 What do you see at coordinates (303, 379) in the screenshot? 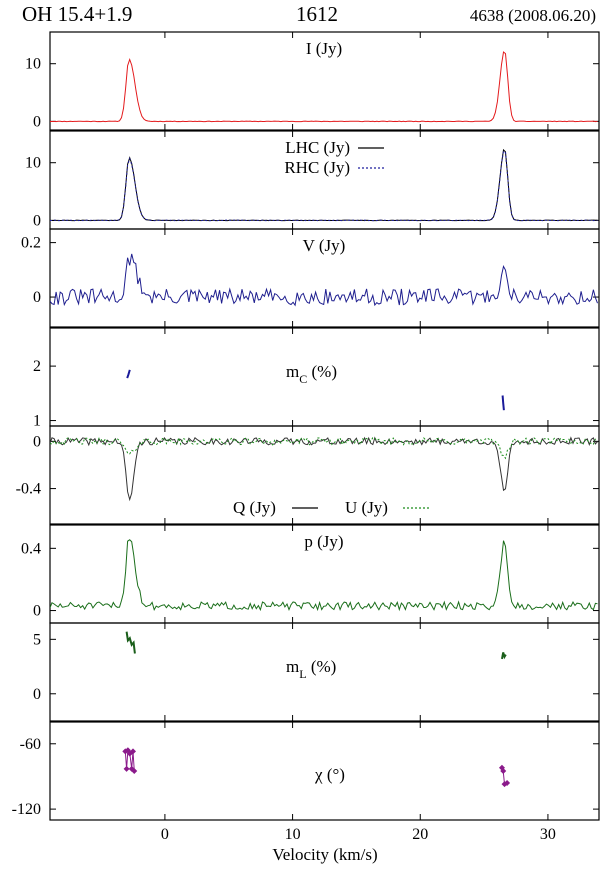
I see `panel-title-subscript: C` at bounding box center [303, 379].